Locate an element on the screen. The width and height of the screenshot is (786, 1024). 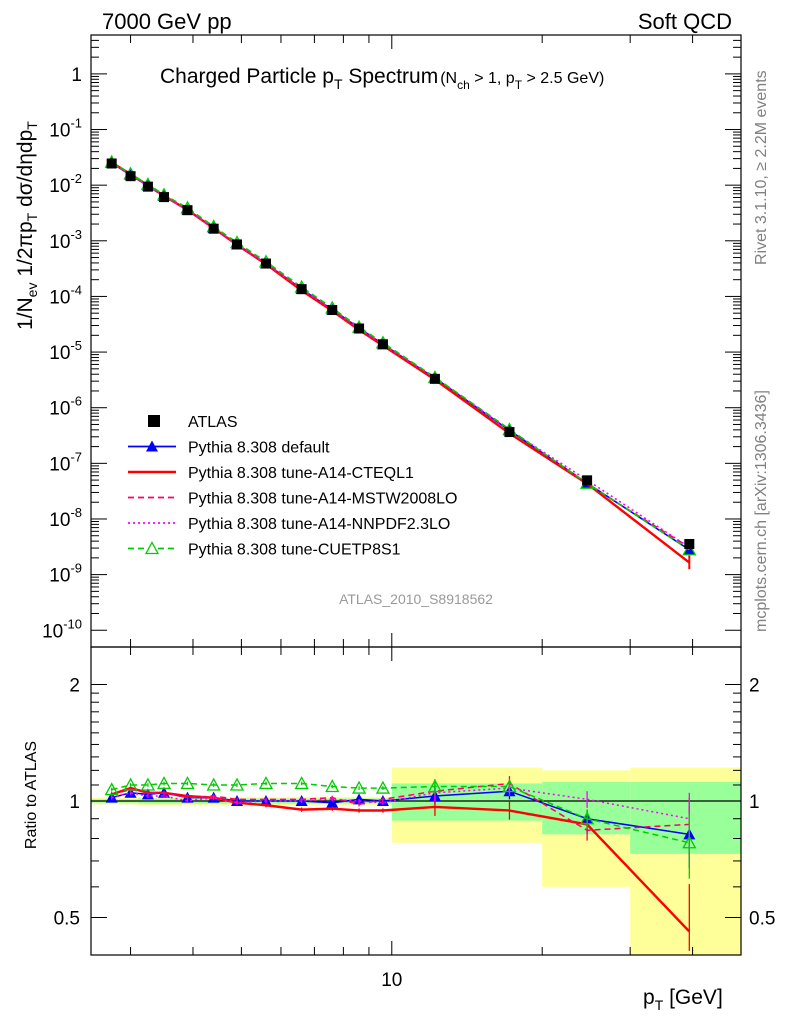
y-tick-label: 10⁻⁴ is located at coordinates (65, 295).